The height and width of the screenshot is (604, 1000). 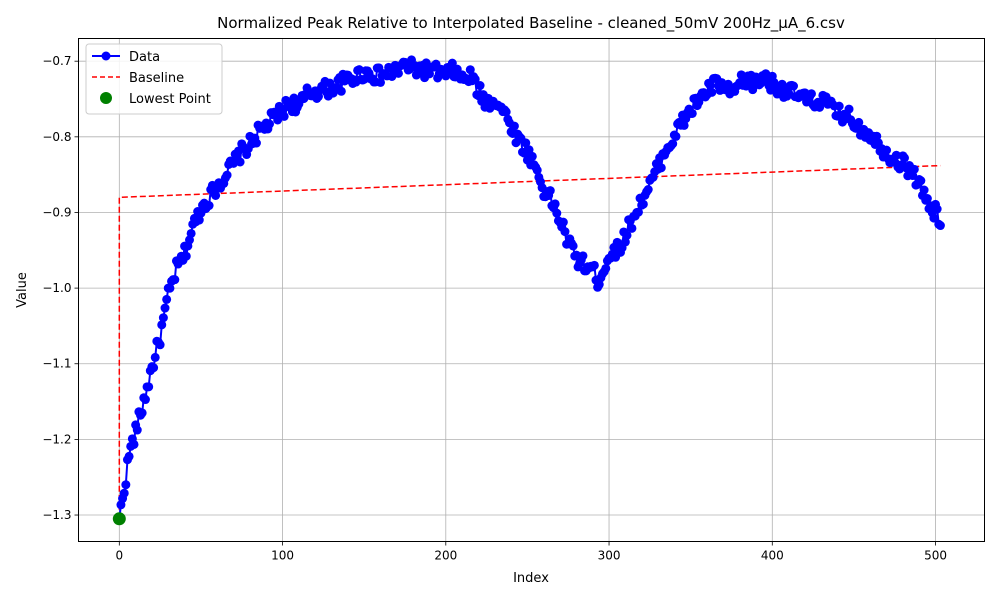 What do you see at coordinates (935, 556) in the screenshot?
I see `x-tick-label: 500` at bounding box center [935, 556].